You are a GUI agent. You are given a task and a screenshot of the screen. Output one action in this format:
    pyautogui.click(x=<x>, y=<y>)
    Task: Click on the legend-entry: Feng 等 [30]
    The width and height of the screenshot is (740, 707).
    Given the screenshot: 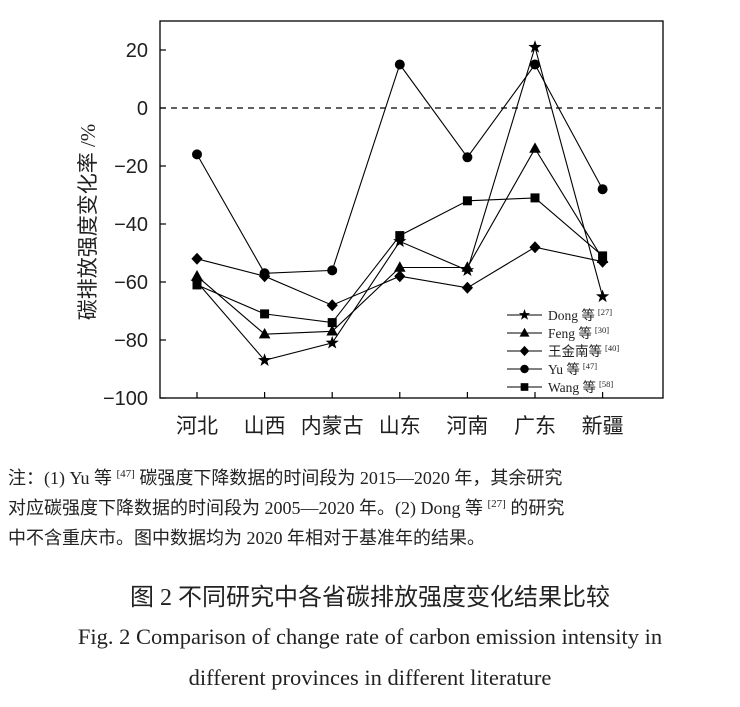 What is the action you would take?
    pyautogui.click(x=558, y=333)
    